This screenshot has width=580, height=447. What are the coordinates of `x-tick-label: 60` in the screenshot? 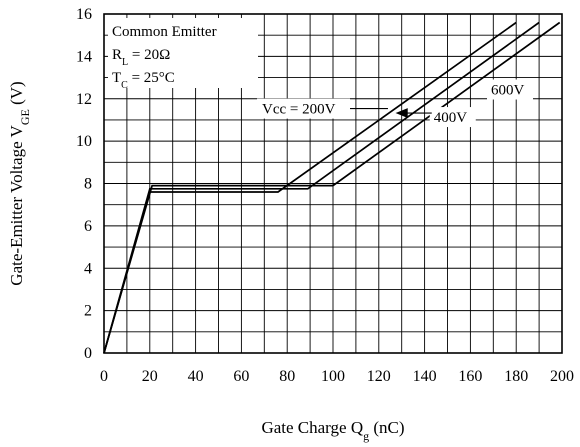 It's located at (241, 376).